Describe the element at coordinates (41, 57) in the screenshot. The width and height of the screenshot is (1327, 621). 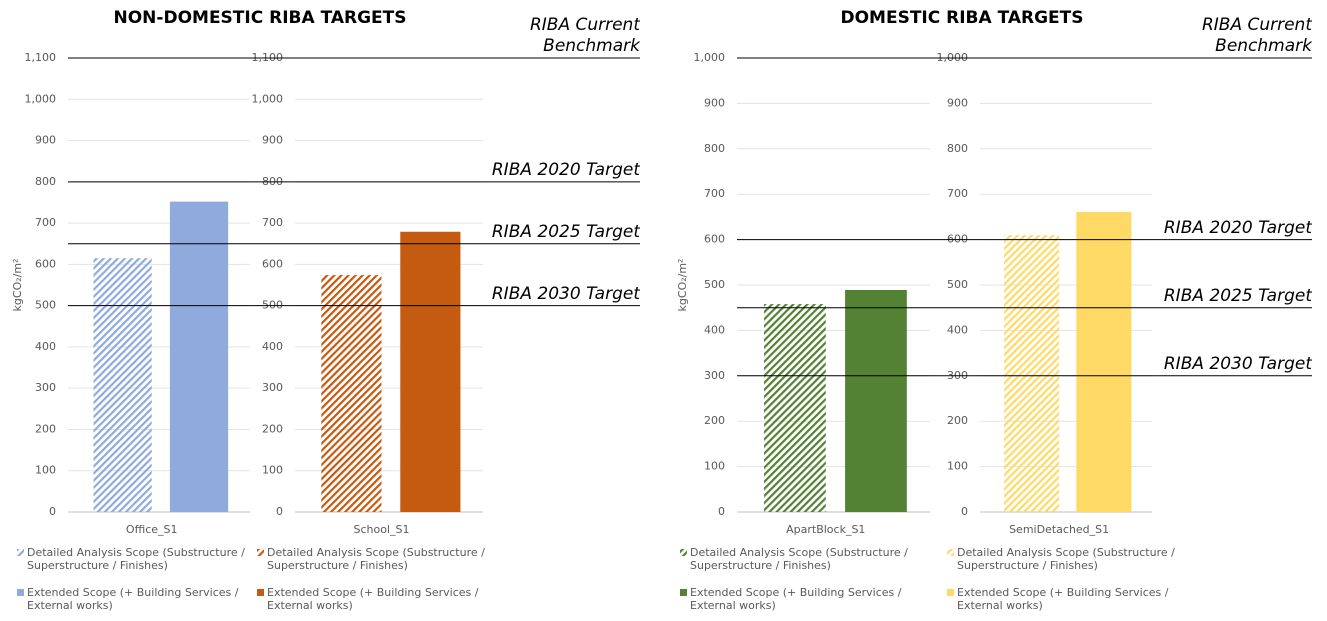
I see `y-tick-label: 1,100` at that location.